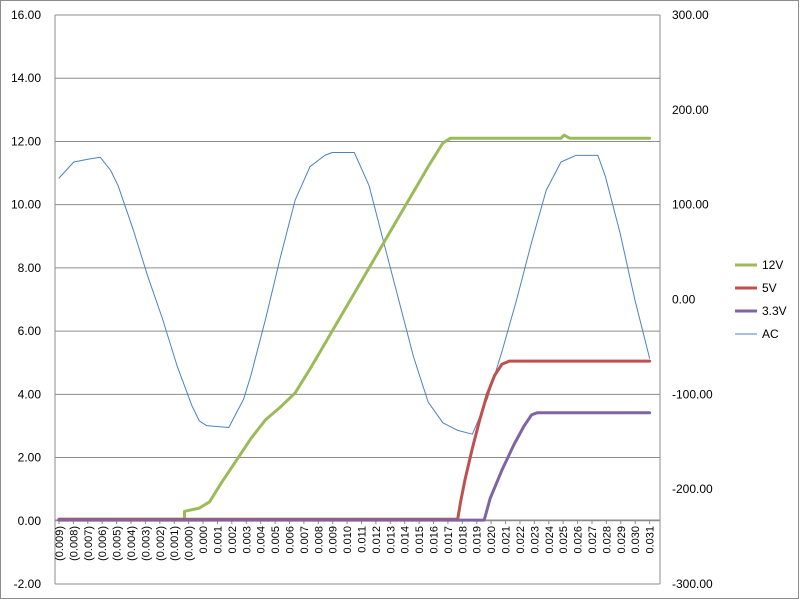 The image size is (800, 600). What do you see at coordinates (761, 299) in the screenshot?
I see `legend: 12V 5V 3.3V AC` at bounding box center [761, 299].